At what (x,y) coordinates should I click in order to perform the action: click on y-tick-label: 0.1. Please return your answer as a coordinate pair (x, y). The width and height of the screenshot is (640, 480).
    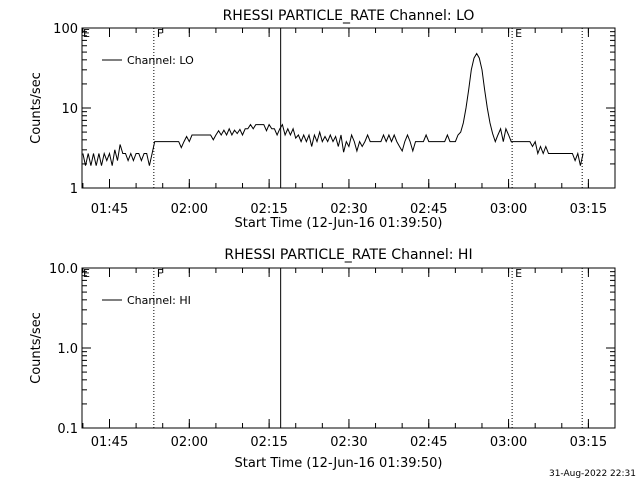
    Looking at the image, I should click on (67, 429).